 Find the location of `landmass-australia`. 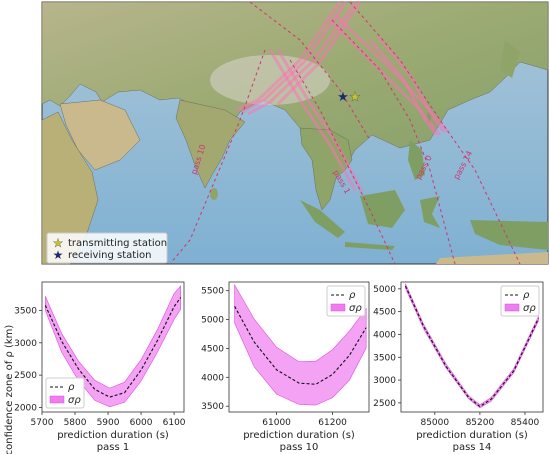

landmass-australia is located at coordinates (492, 258).